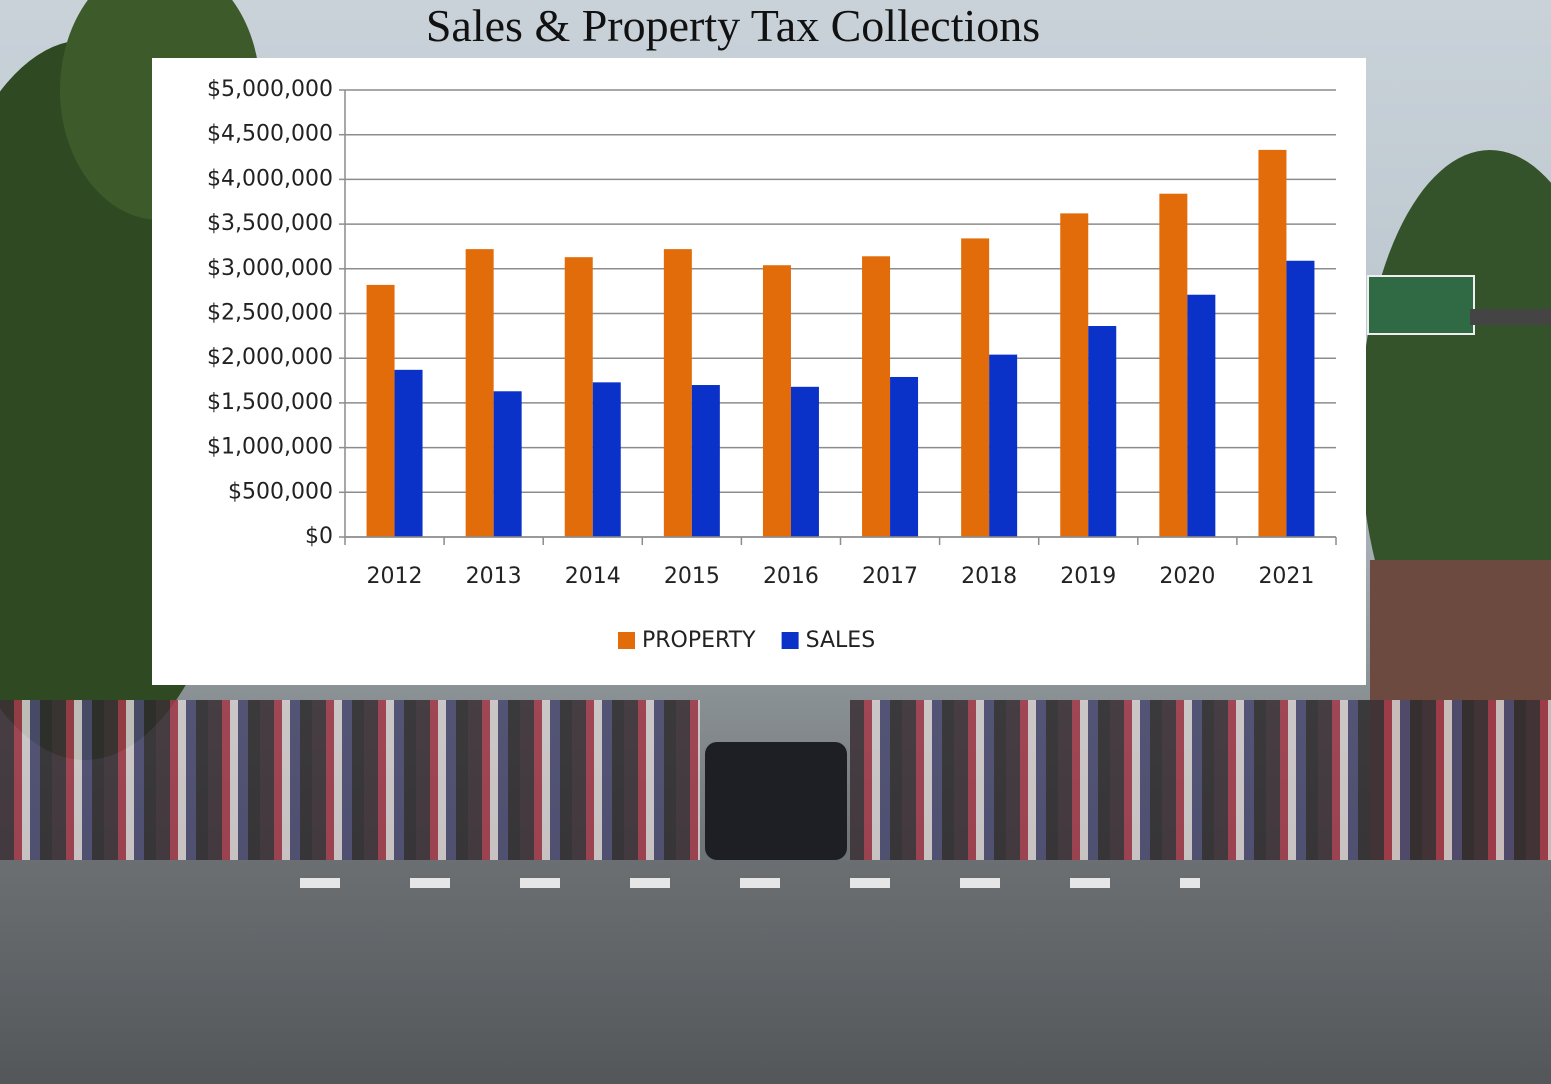 The height and width of the screenshot is (1084, 1551). Describe the element at coordinates (692, 576) in the screenshot. I see `x-tick-label: 2015` at that location.